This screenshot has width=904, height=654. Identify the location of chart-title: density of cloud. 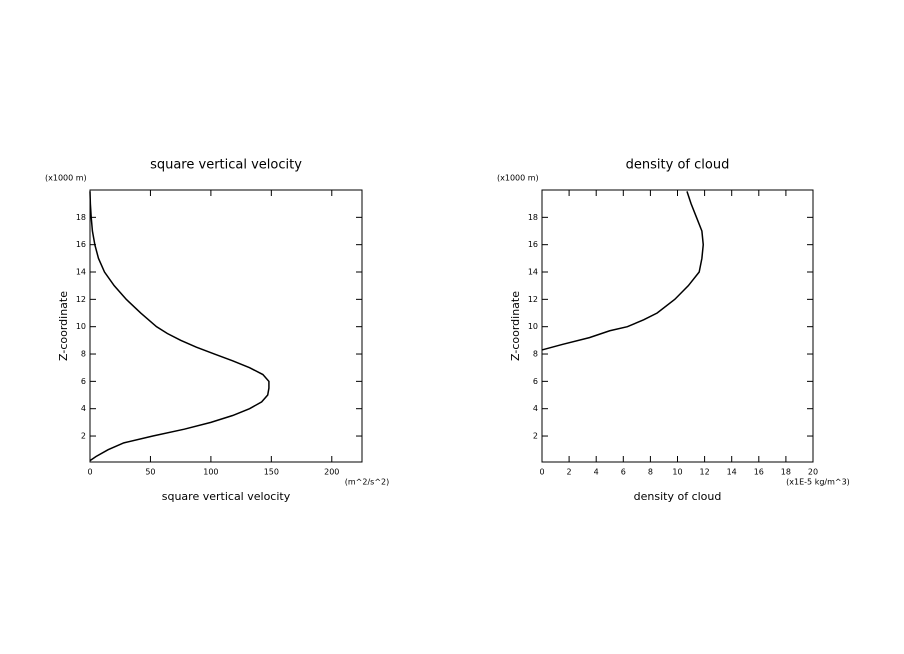
(678, 165).